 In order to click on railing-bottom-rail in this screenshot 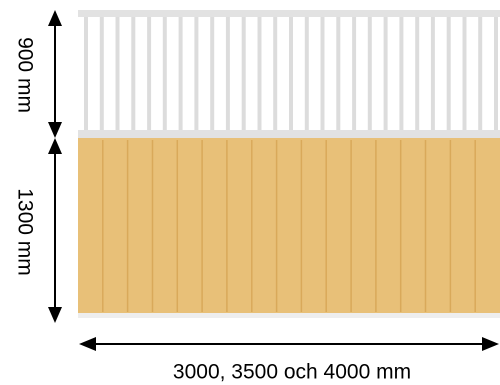, I will do `click(289, 134)`.